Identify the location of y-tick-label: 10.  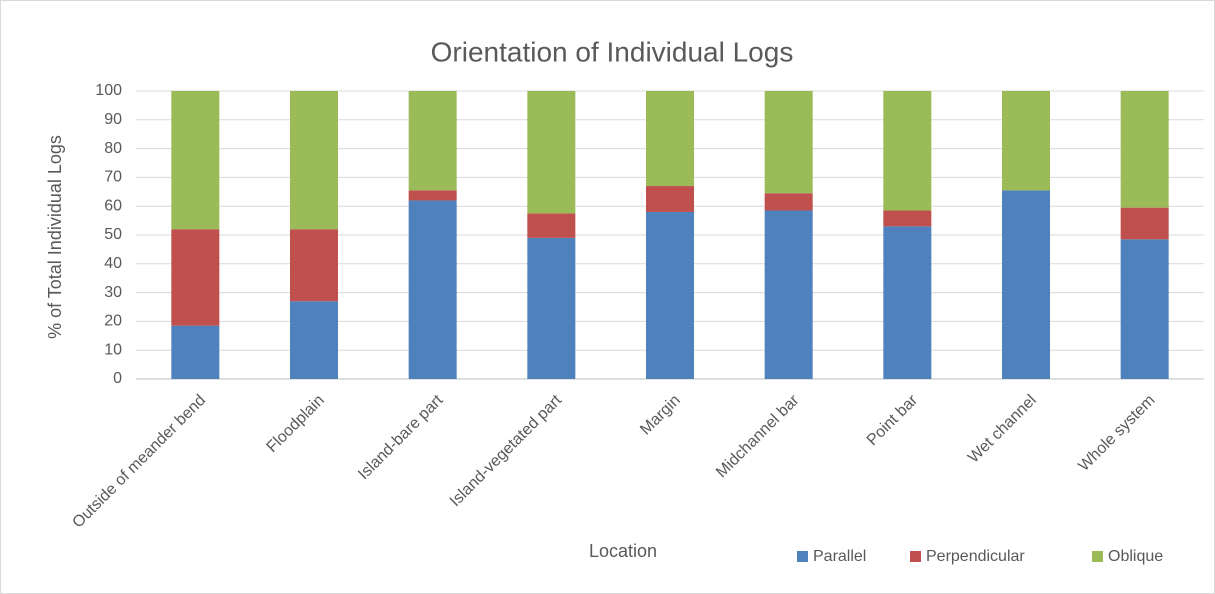
(113, 349).